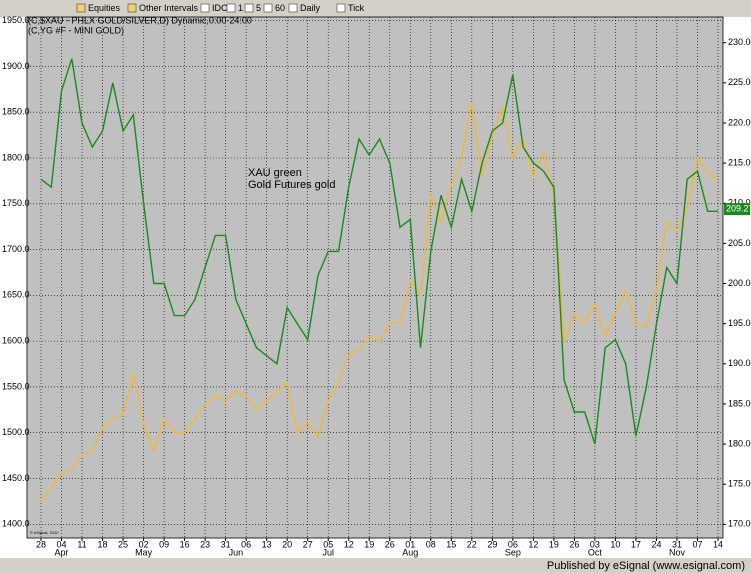  I want to click on last-value-box, so click(737, 209).